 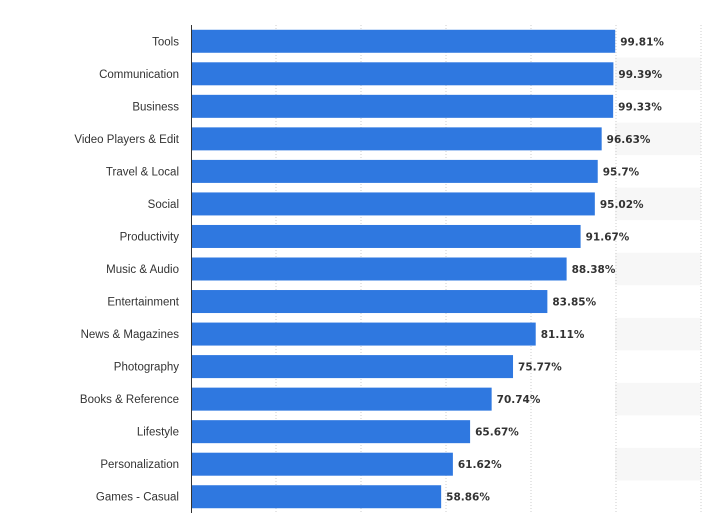 I want to click on value-label: 99.33%, so click(x=640, y=107).